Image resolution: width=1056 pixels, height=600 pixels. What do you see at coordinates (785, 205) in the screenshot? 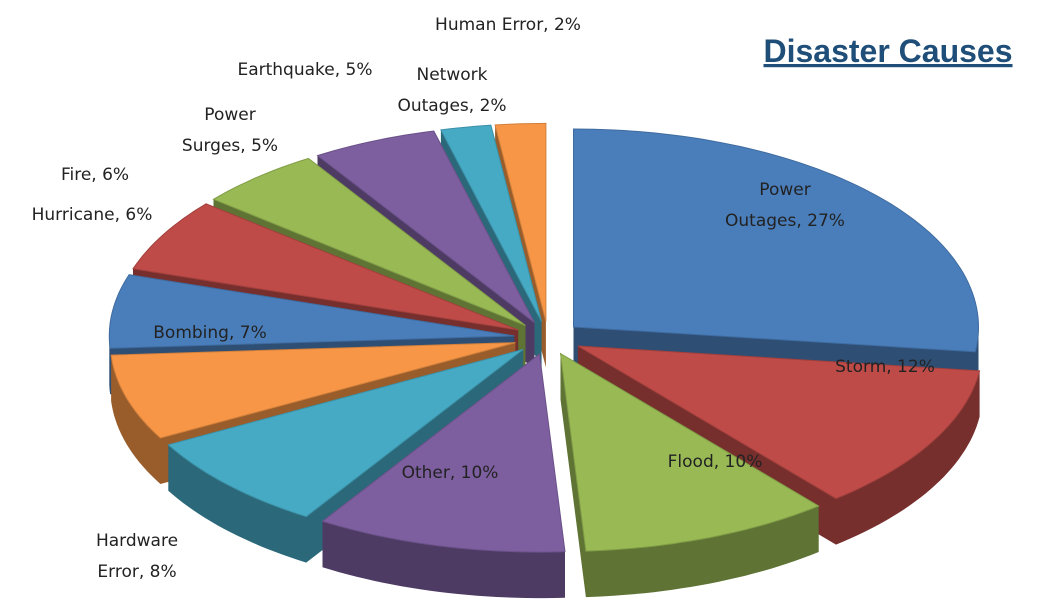
I see `data-label: Power Outages, 27%` at bounding box center [785, 205].